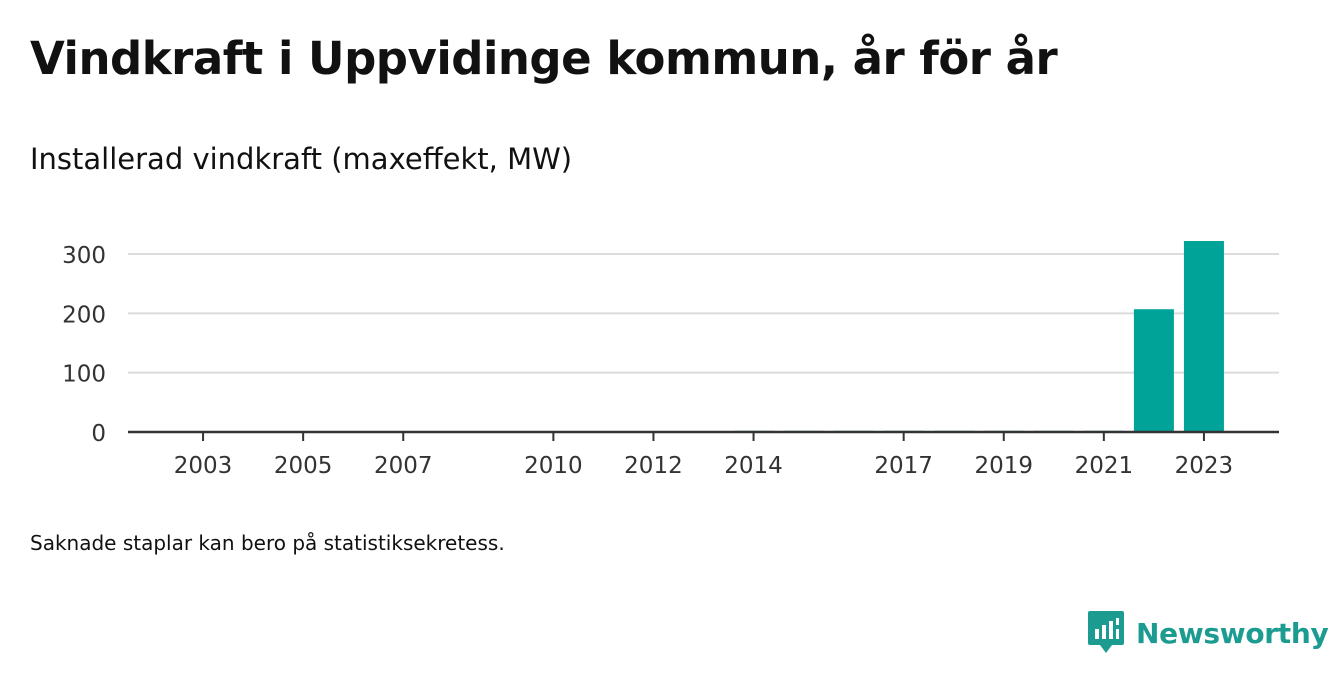  I want to click on x-tick-label: 2003, so click(203, 466).